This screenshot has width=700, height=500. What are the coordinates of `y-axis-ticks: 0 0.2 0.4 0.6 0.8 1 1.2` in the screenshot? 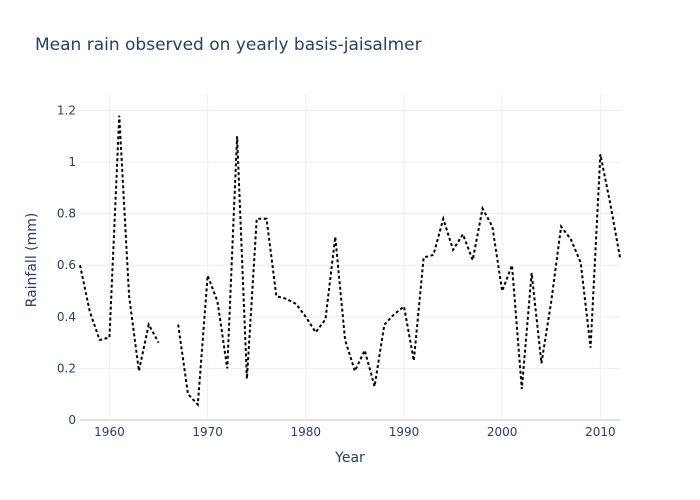 It's located at (66, 265).